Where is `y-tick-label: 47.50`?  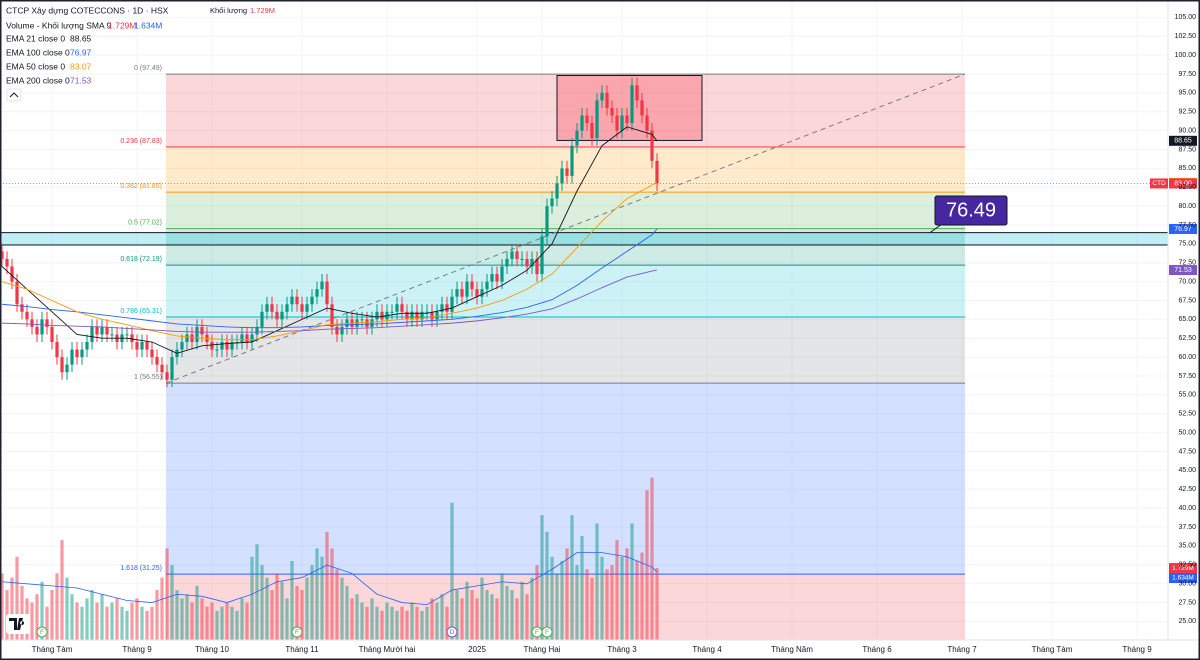 y-tick-label: 47.50 is located at coordinates (1187, 451).